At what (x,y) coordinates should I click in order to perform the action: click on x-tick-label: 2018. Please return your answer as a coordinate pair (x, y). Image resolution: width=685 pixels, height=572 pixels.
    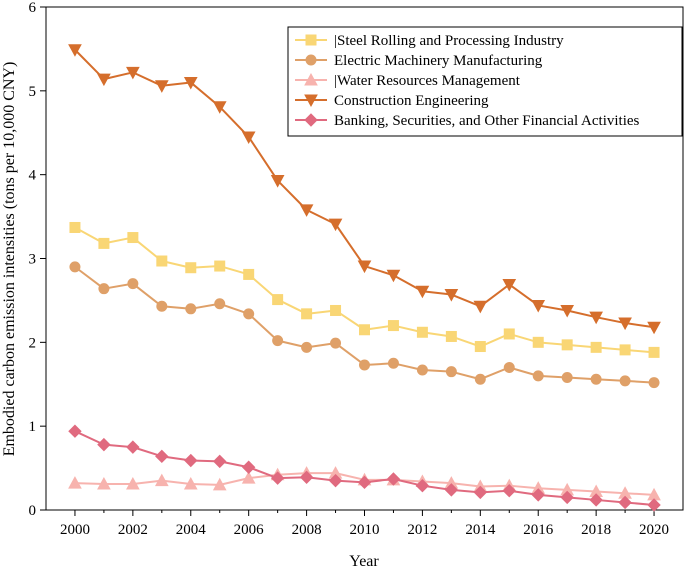
    Looking at the image, I should click on (596, 530).